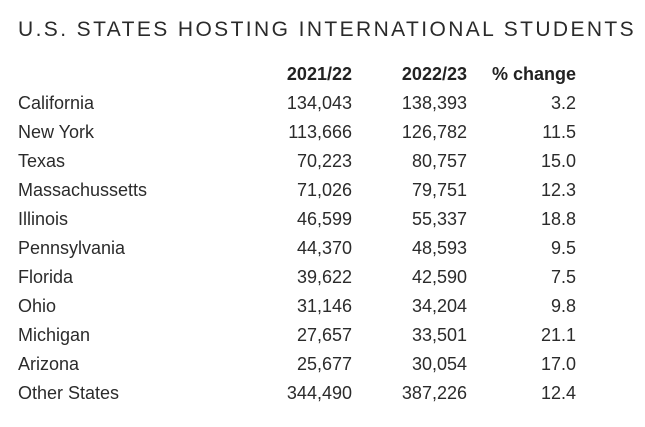 Image resolution: width=645 pixels, height=427 pixels. What do you see at coordinates (37, 306) in the screenshot?
I see `state-cell: Ohio` at bounding box center [37, 306].